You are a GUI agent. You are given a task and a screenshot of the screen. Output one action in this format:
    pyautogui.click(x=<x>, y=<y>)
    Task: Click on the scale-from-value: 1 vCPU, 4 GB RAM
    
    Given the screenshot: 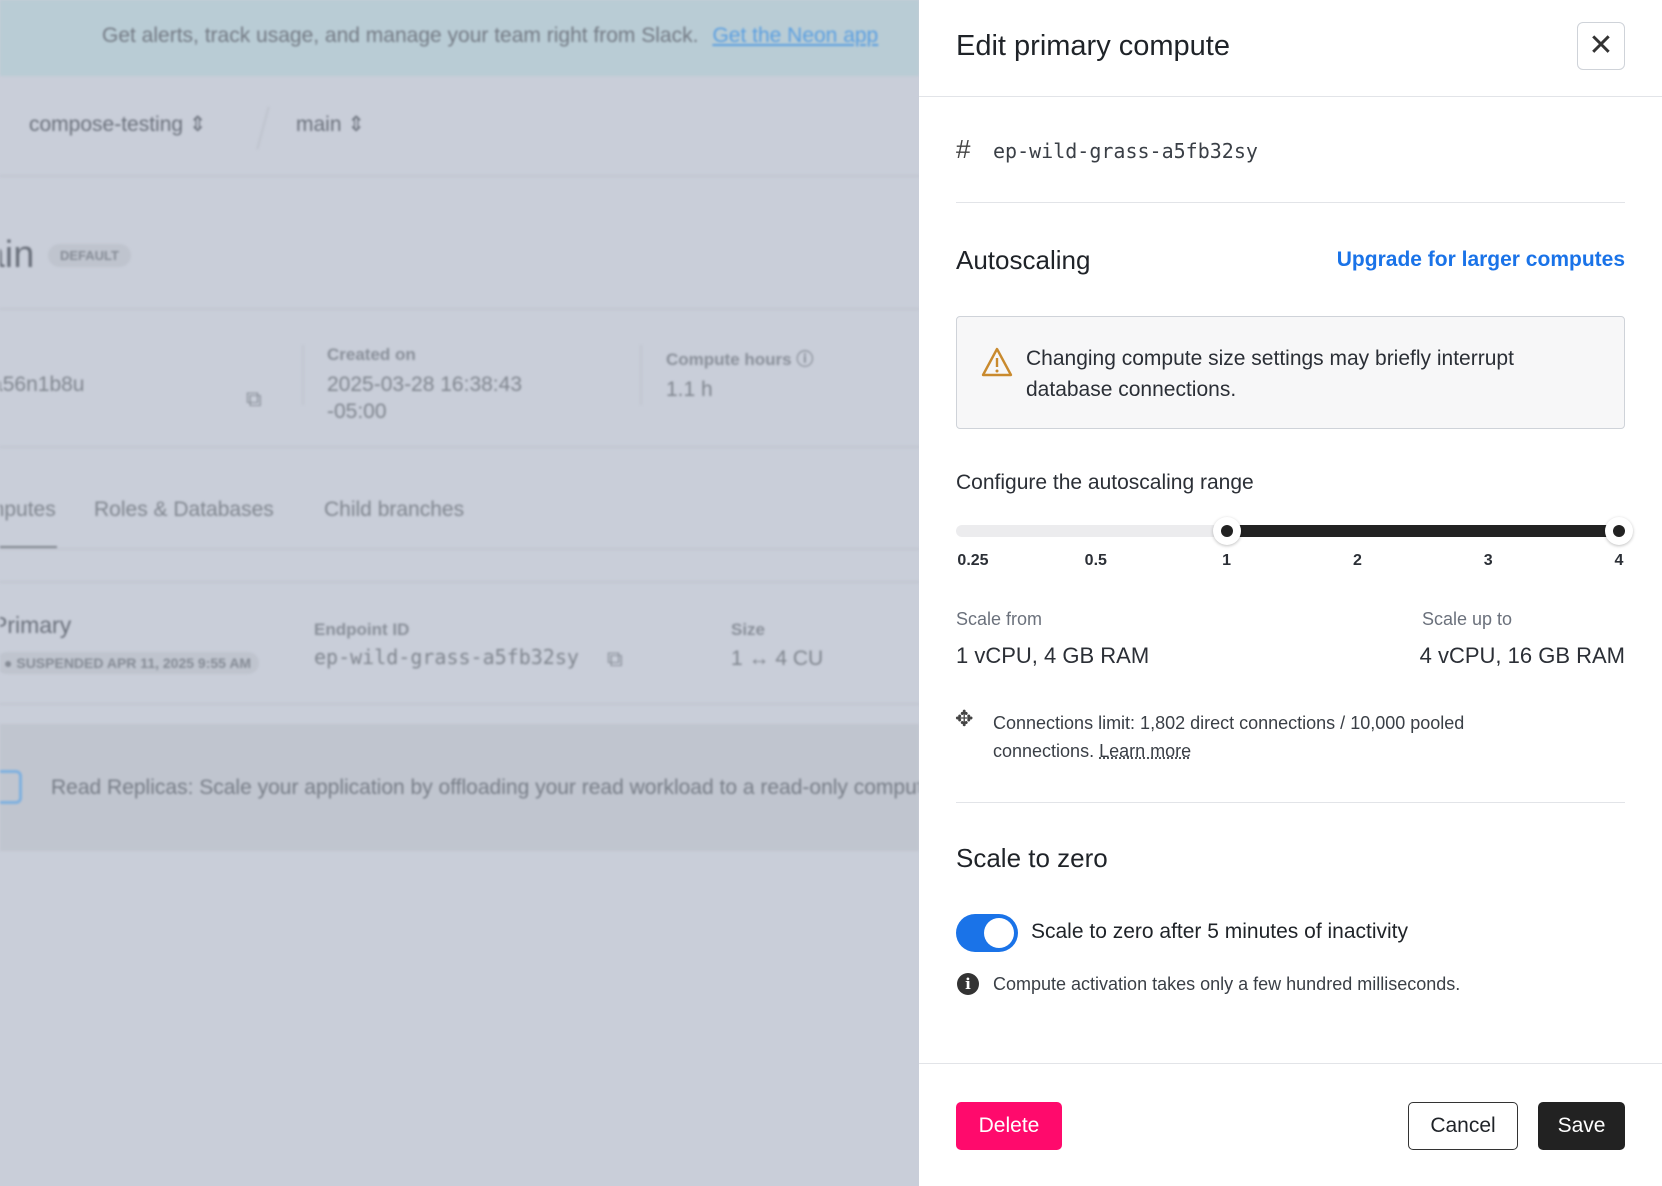 What is the action you would take?
    pyautogui.click(x=1053, y=655)
    